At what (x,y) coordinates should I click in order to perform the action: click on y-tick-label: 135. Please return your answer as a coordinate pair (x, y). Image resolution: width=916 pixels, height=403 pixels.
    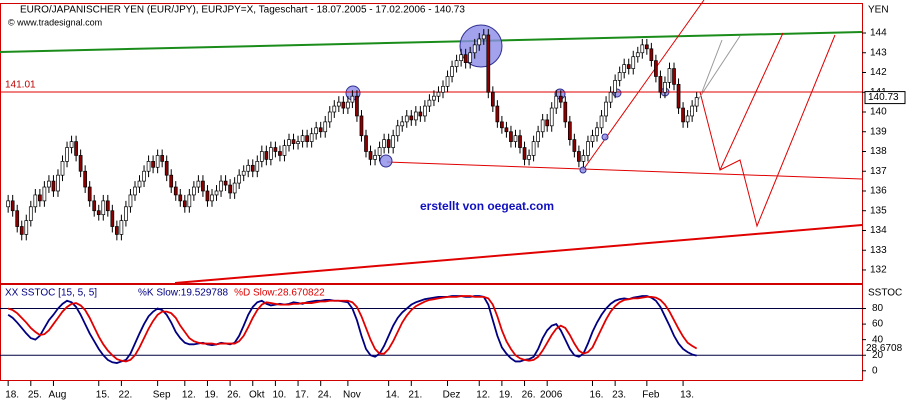
    Looking at the image, I should click on (878, 210).